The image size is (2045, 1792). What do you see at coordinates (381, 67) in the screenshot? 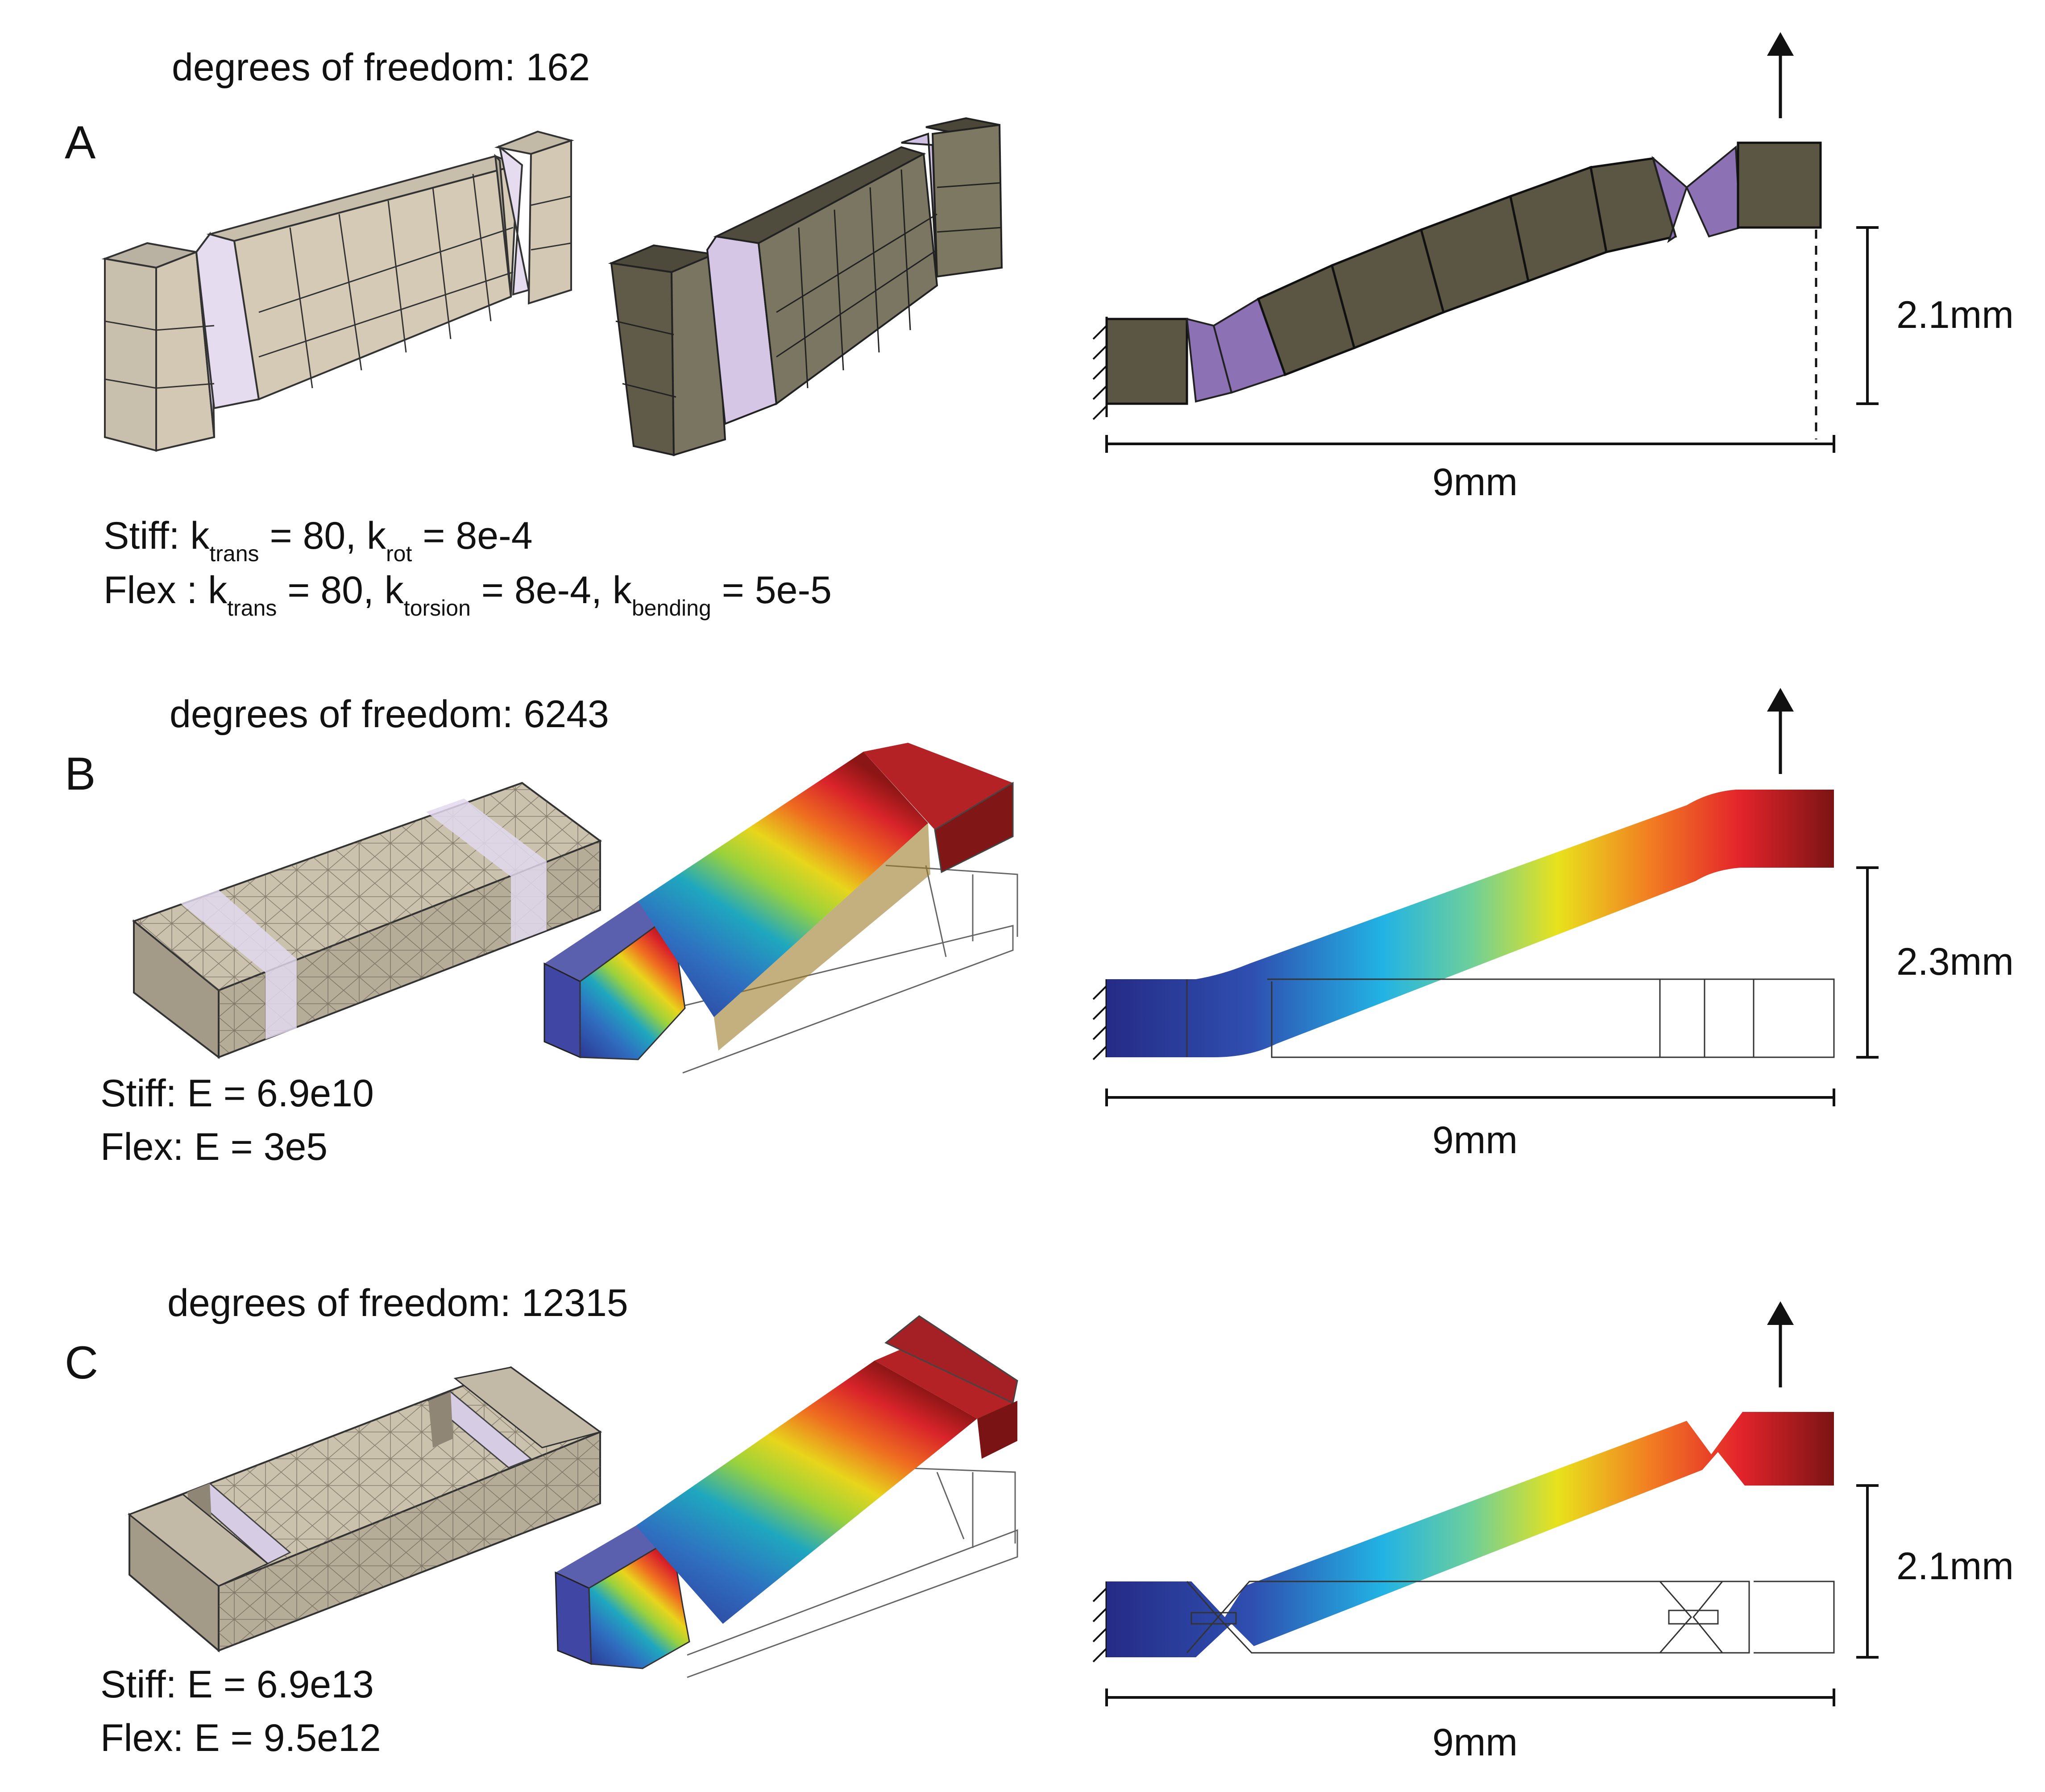
I see `dof-label-a: degrees of freedom: 162` at bounding box center [381, 67].